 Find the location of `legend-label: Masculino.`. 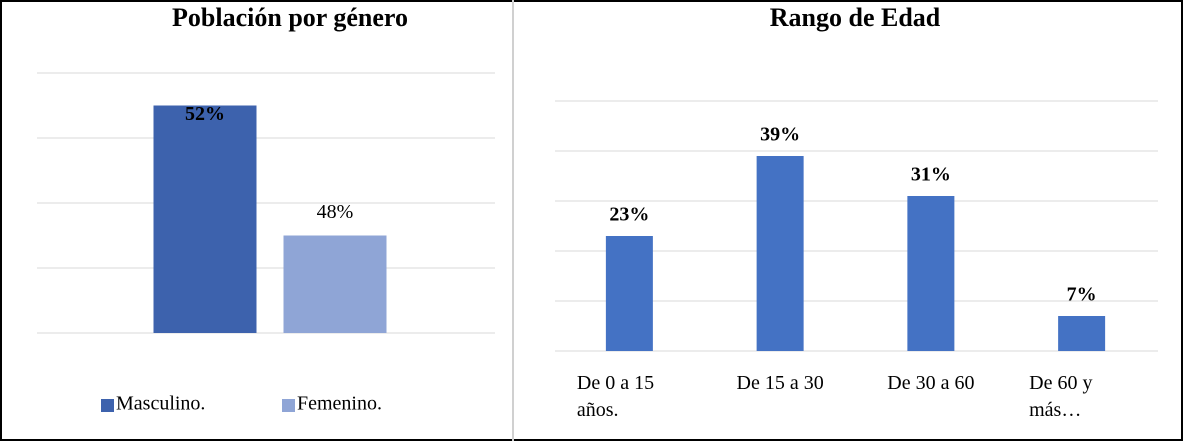

legend-label: Masculino. is located at coordinates (160, 404).